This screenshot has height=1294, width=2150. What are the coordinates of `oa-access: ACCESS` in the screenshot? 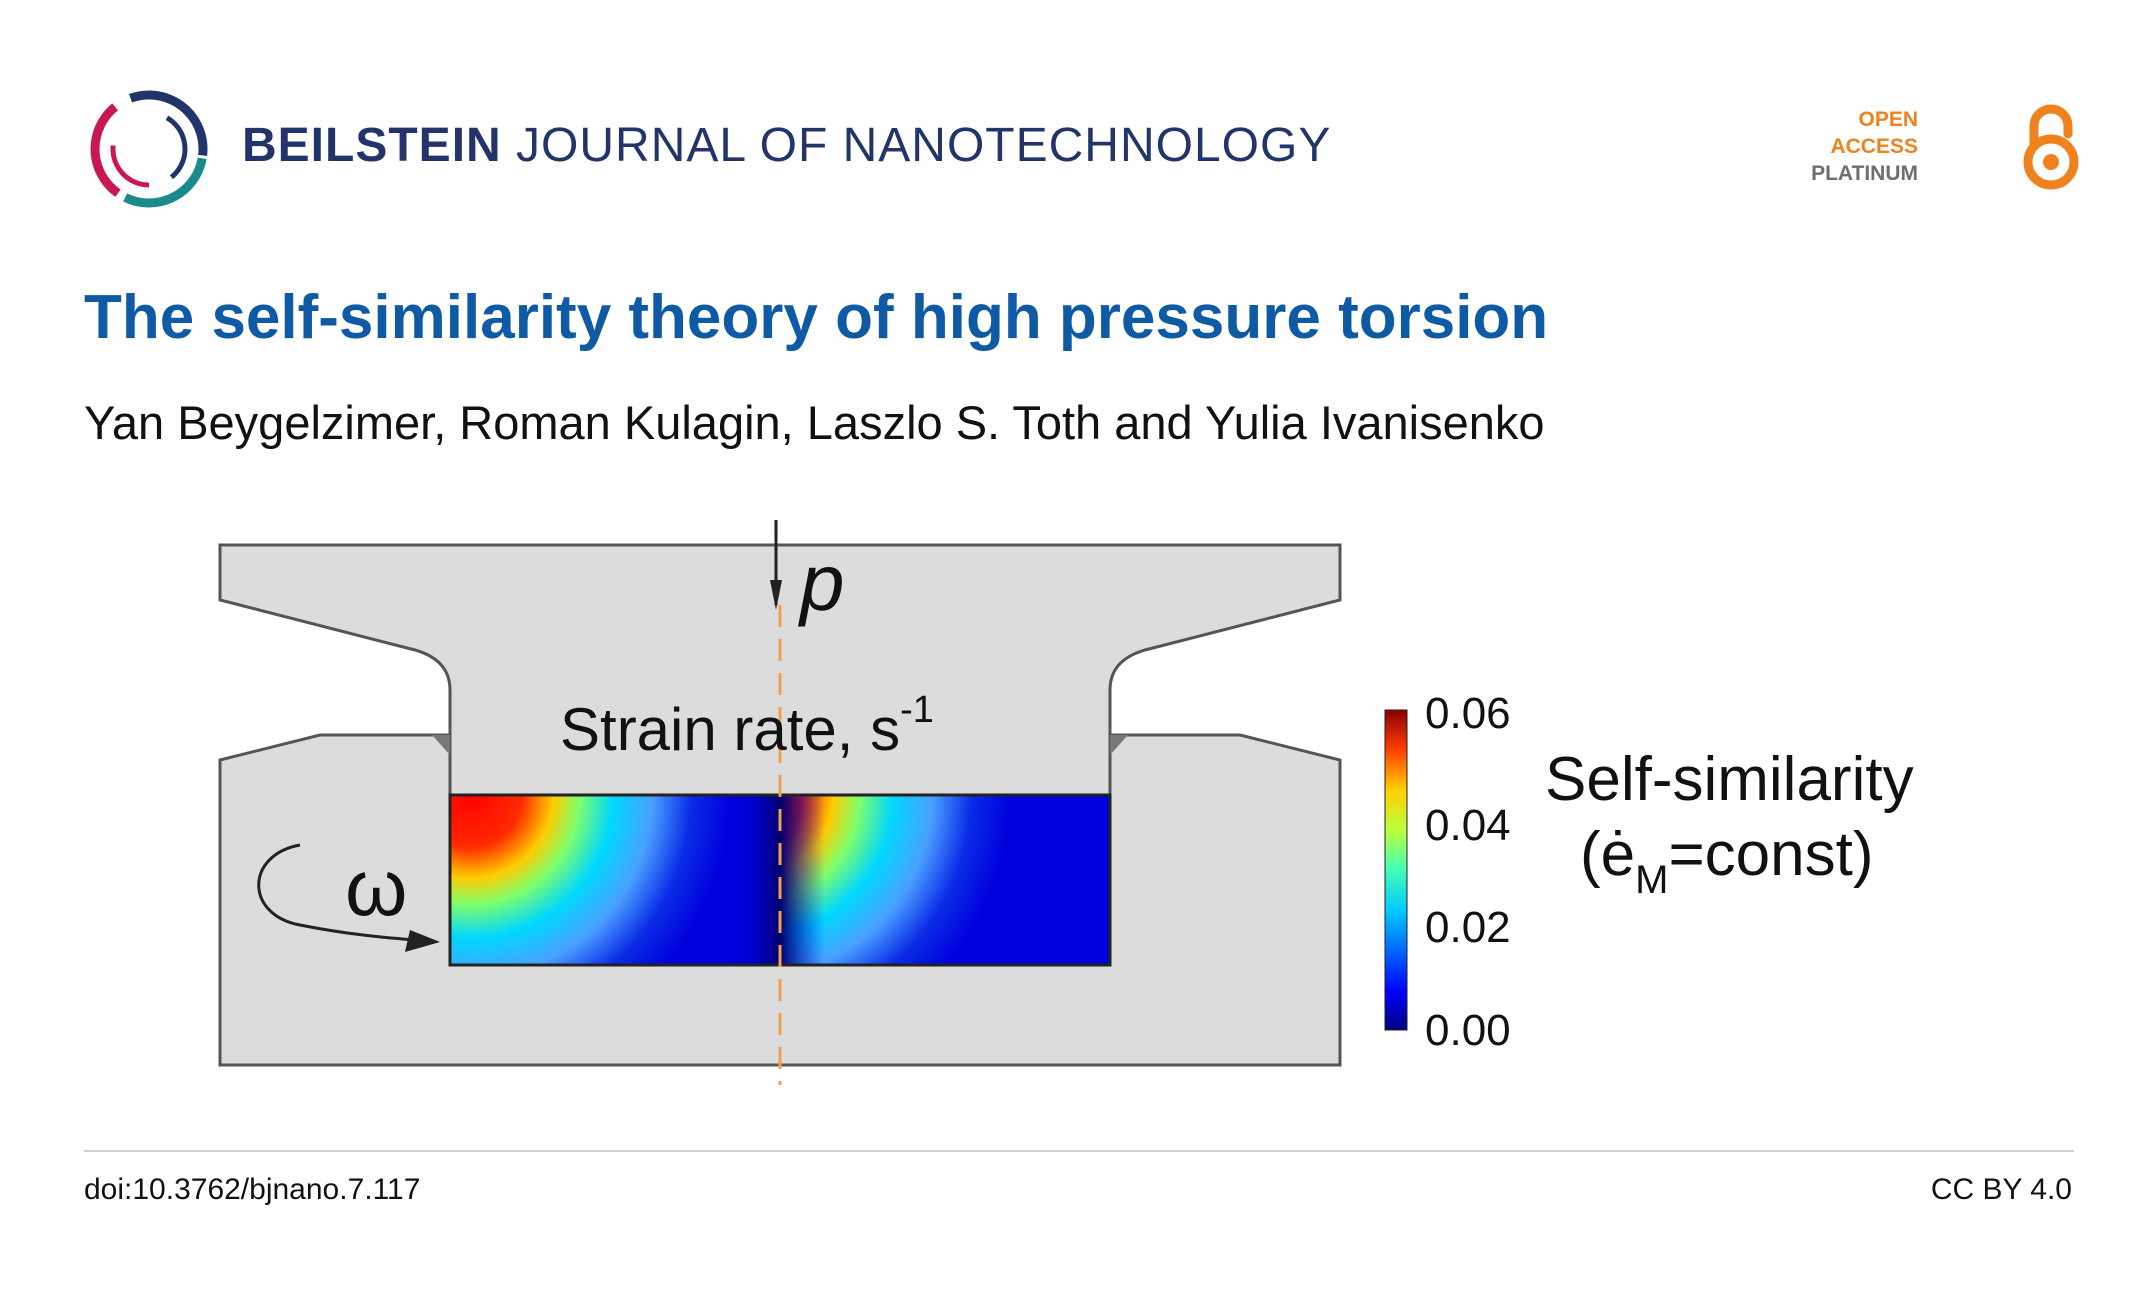 It's located at (1874, 146).